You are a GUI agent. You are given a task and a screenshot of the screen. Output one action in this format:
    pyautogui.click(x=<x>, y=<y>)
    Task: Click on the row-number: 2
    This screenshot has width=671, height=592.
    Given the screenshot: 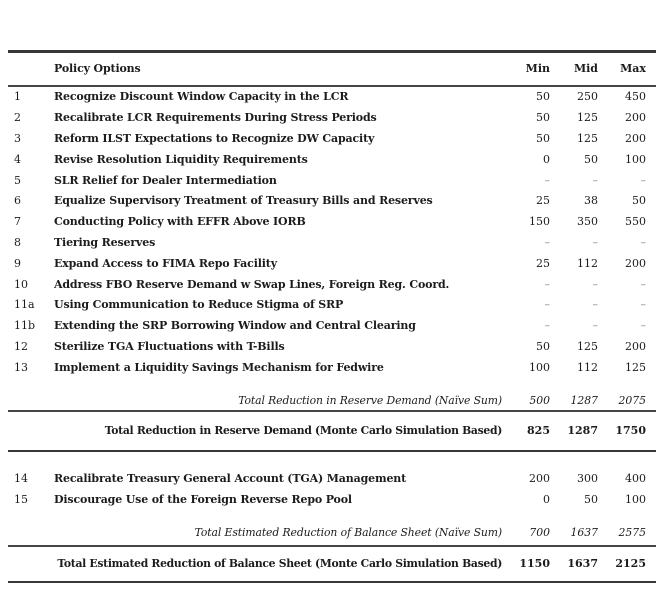 What is the action you would take?
    pyautogui.click(x=17, y=118)
    